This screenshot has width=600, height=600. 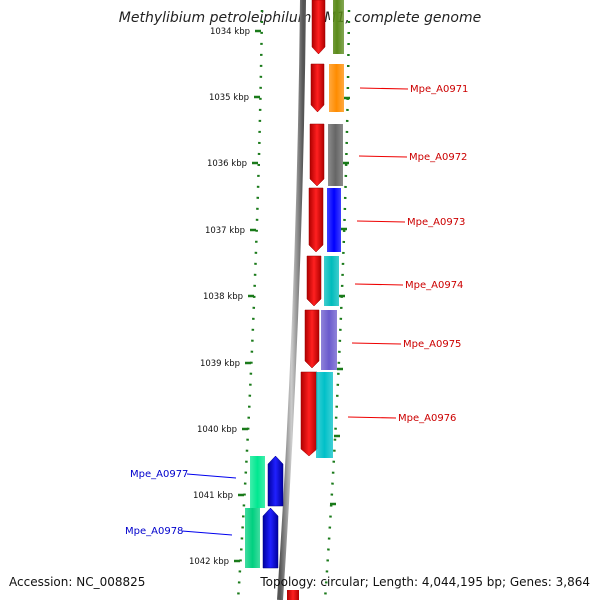 I want to click on inner-ruler-arc, so click(x=337, y=304).